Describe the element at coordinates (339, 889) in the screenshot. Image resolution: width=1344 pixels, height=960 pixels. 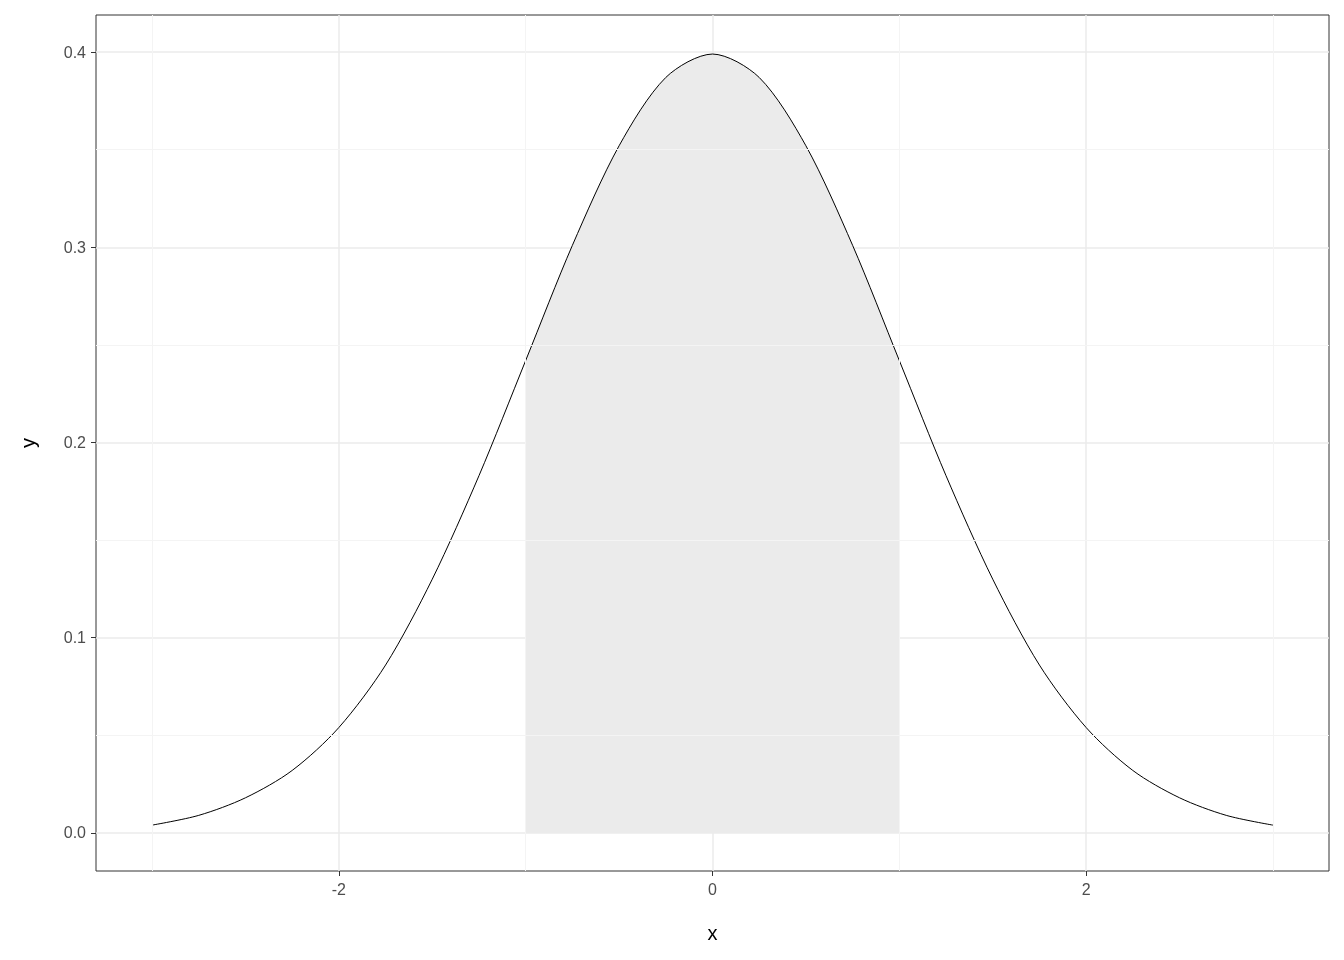
I see `x-tick-label: -2` at that location.